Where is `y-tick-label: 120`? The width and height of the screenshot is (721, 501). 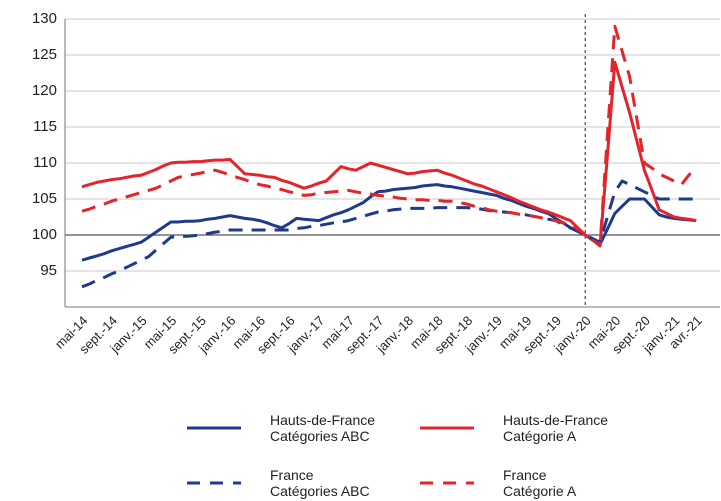
y-tick-label: 120 is located at coordinates (44, 90).